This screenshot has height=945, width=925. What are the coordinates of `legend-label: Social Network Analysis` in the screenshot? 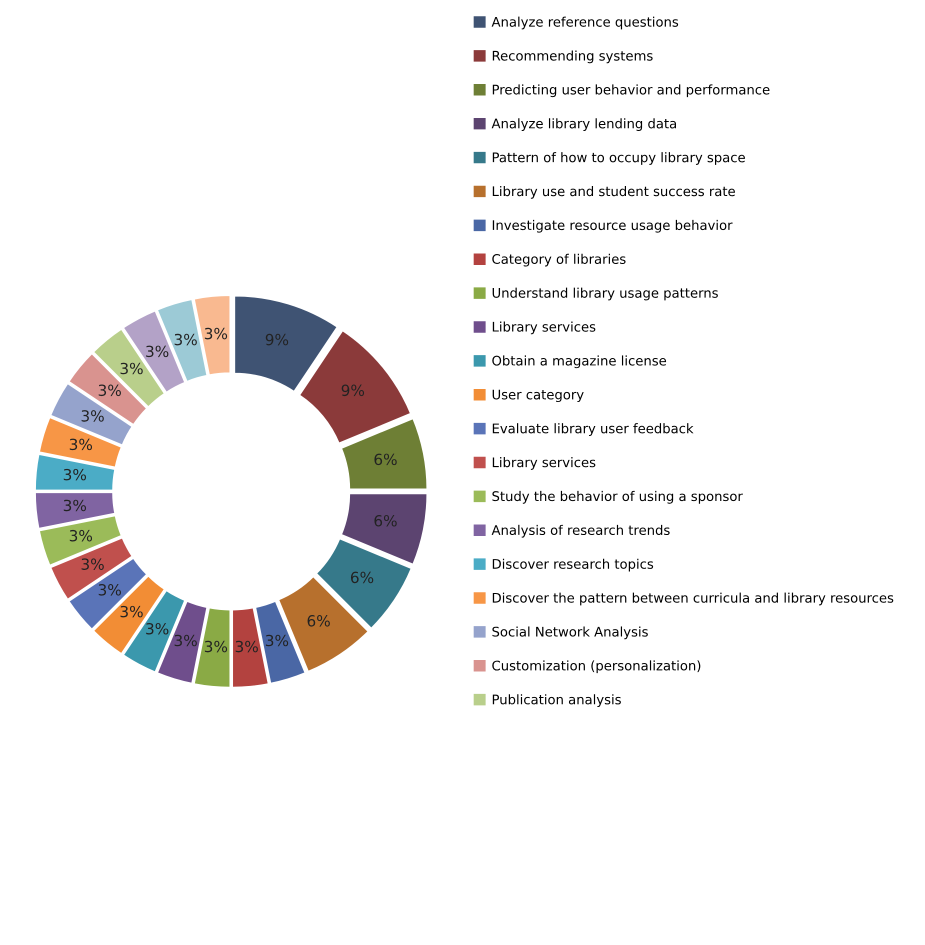 It's located at (570, 633).